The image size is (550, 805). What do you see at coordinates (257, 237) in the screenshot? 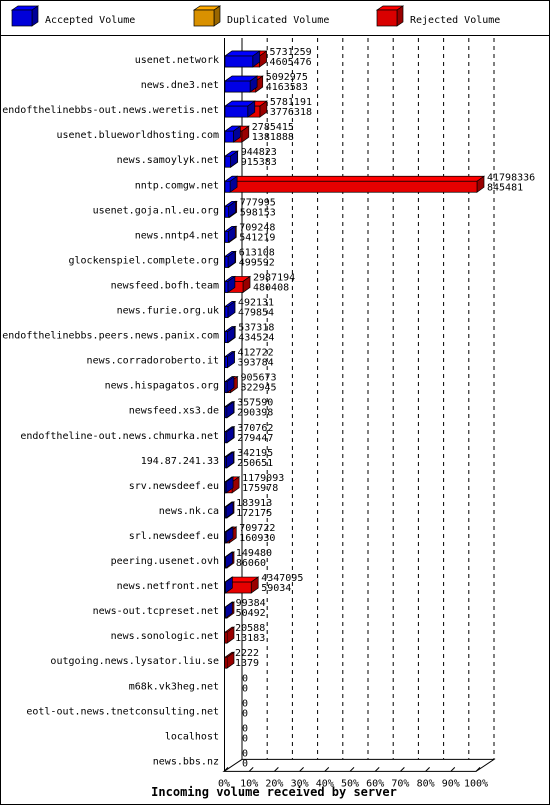
I see `accepted-volume-label: 541219` at bounding box center [257, 237].